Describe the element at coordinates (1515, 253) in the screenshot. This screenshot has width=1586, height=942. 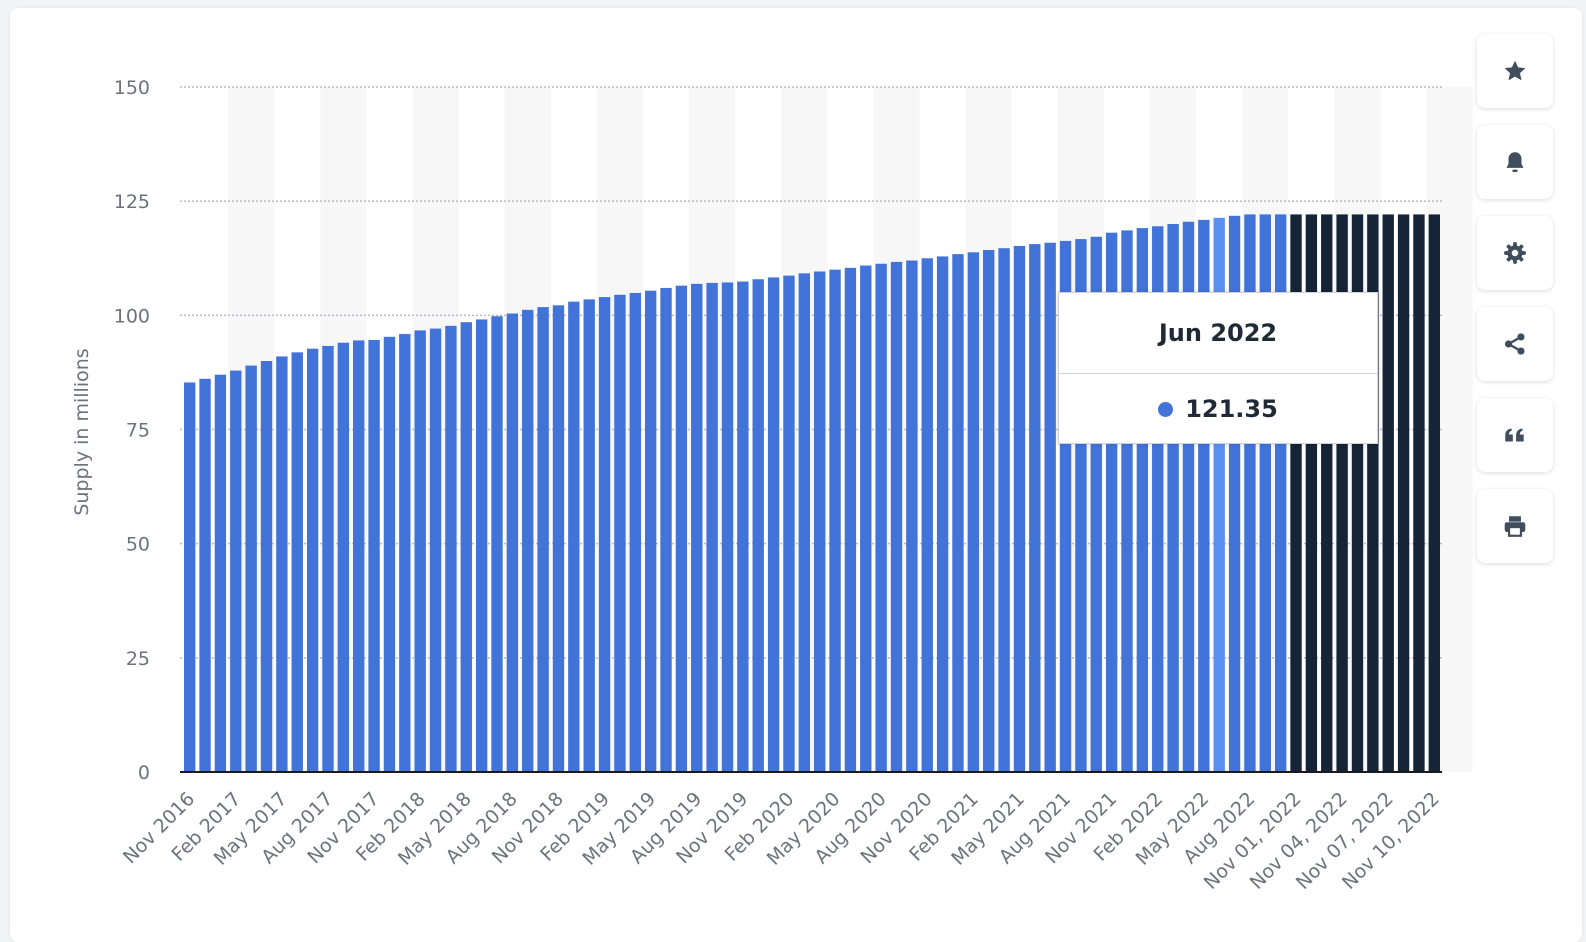
I see `settings-button` at that location.